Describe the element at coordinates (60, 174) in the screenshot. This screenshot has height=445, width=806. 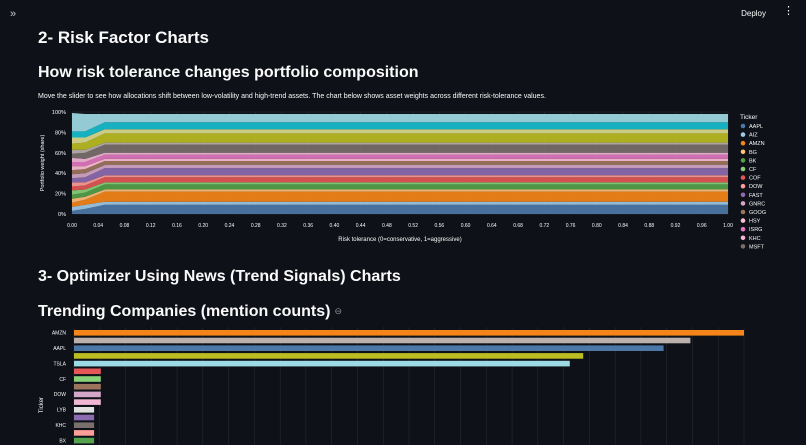
I see `y-tick-label: 40%` at that location.